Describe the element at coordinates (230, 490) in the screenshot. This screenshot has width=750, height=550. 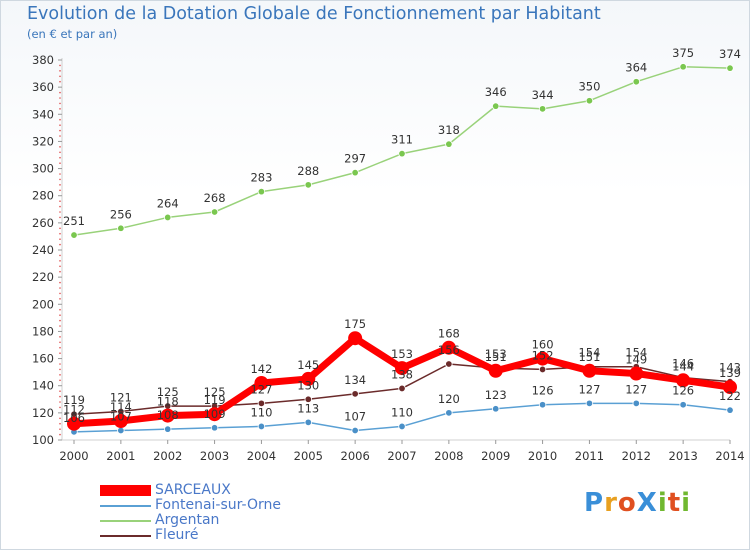
I see `legend-item-sarceaux: SARCEAUX` at that location.